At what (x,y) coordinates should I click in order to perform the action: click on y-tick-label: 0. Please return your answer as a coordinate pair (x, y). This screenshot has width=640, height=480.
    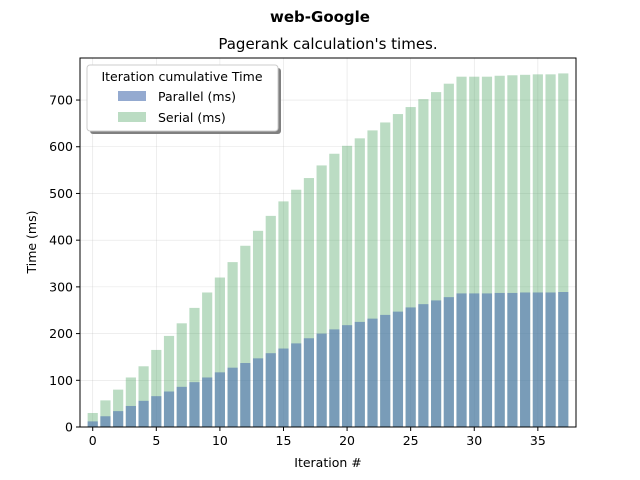
    Looking at the image, I should click on (69, 427).